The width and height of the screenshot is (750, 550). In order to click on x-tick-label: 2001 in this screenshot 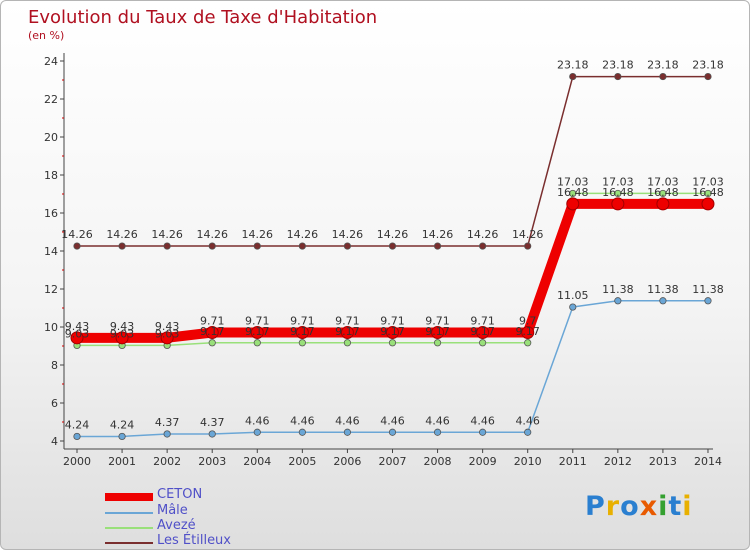, I will do `click(122, 461)`.